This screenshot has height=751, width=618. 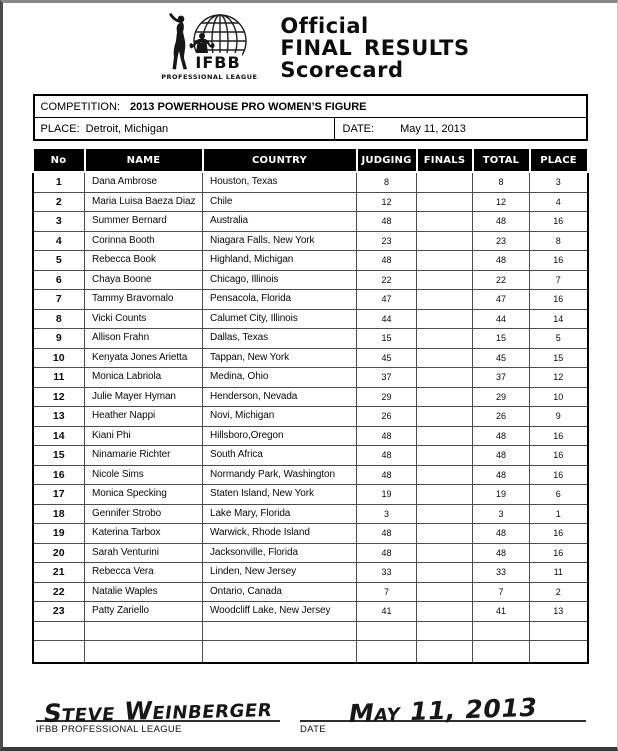 I want to click on table-row: 3 Summer Bernard Australia 48 48 16, so click(x=310, y=221).